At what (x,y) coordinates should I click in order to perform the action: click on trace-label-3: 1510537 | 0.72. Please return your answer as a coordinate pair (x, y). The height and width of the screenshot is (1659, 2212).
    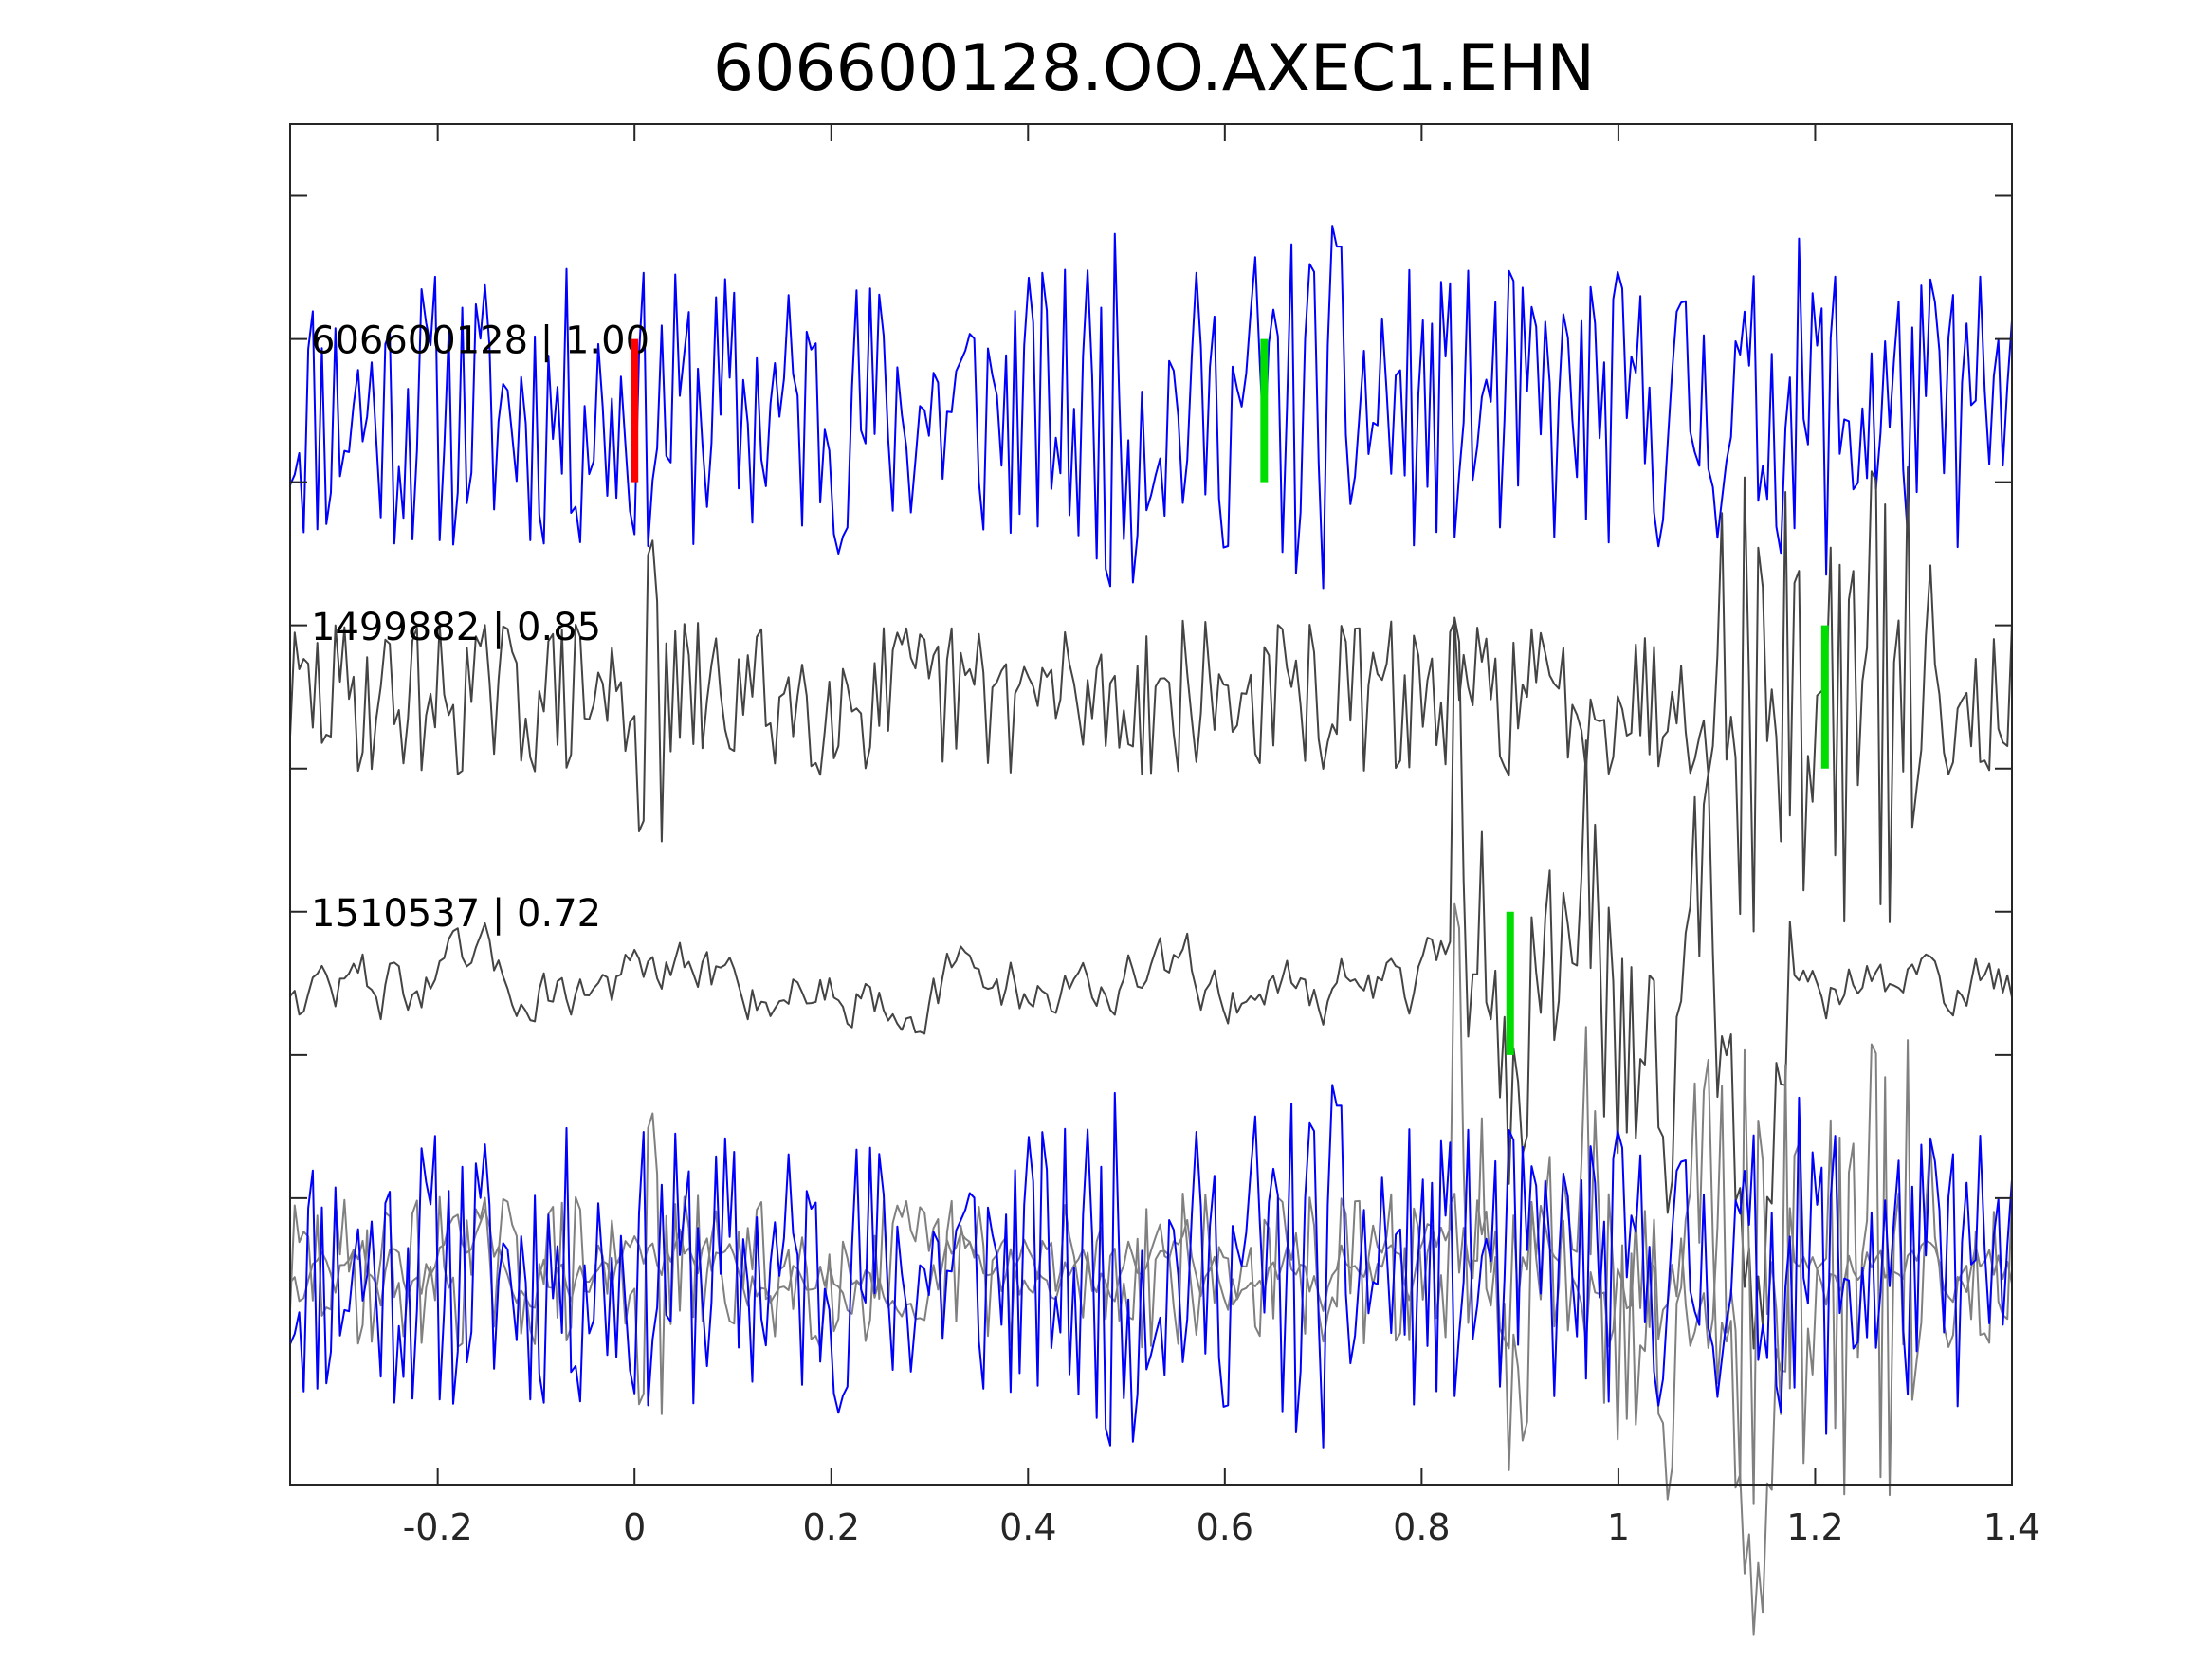
    Looking at the image, I should click on (456, 914).